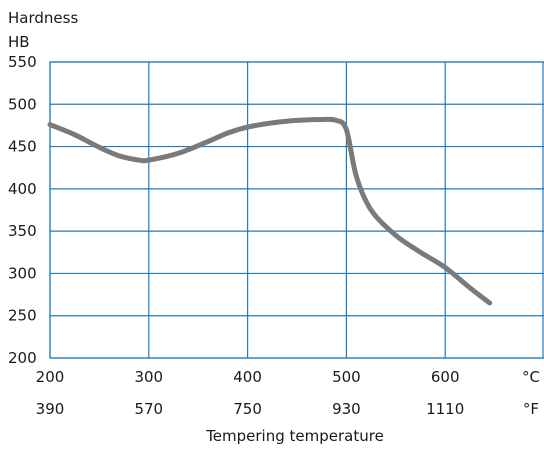  I want to click on y-axis-label-line-2: HB, so click(19, 42).